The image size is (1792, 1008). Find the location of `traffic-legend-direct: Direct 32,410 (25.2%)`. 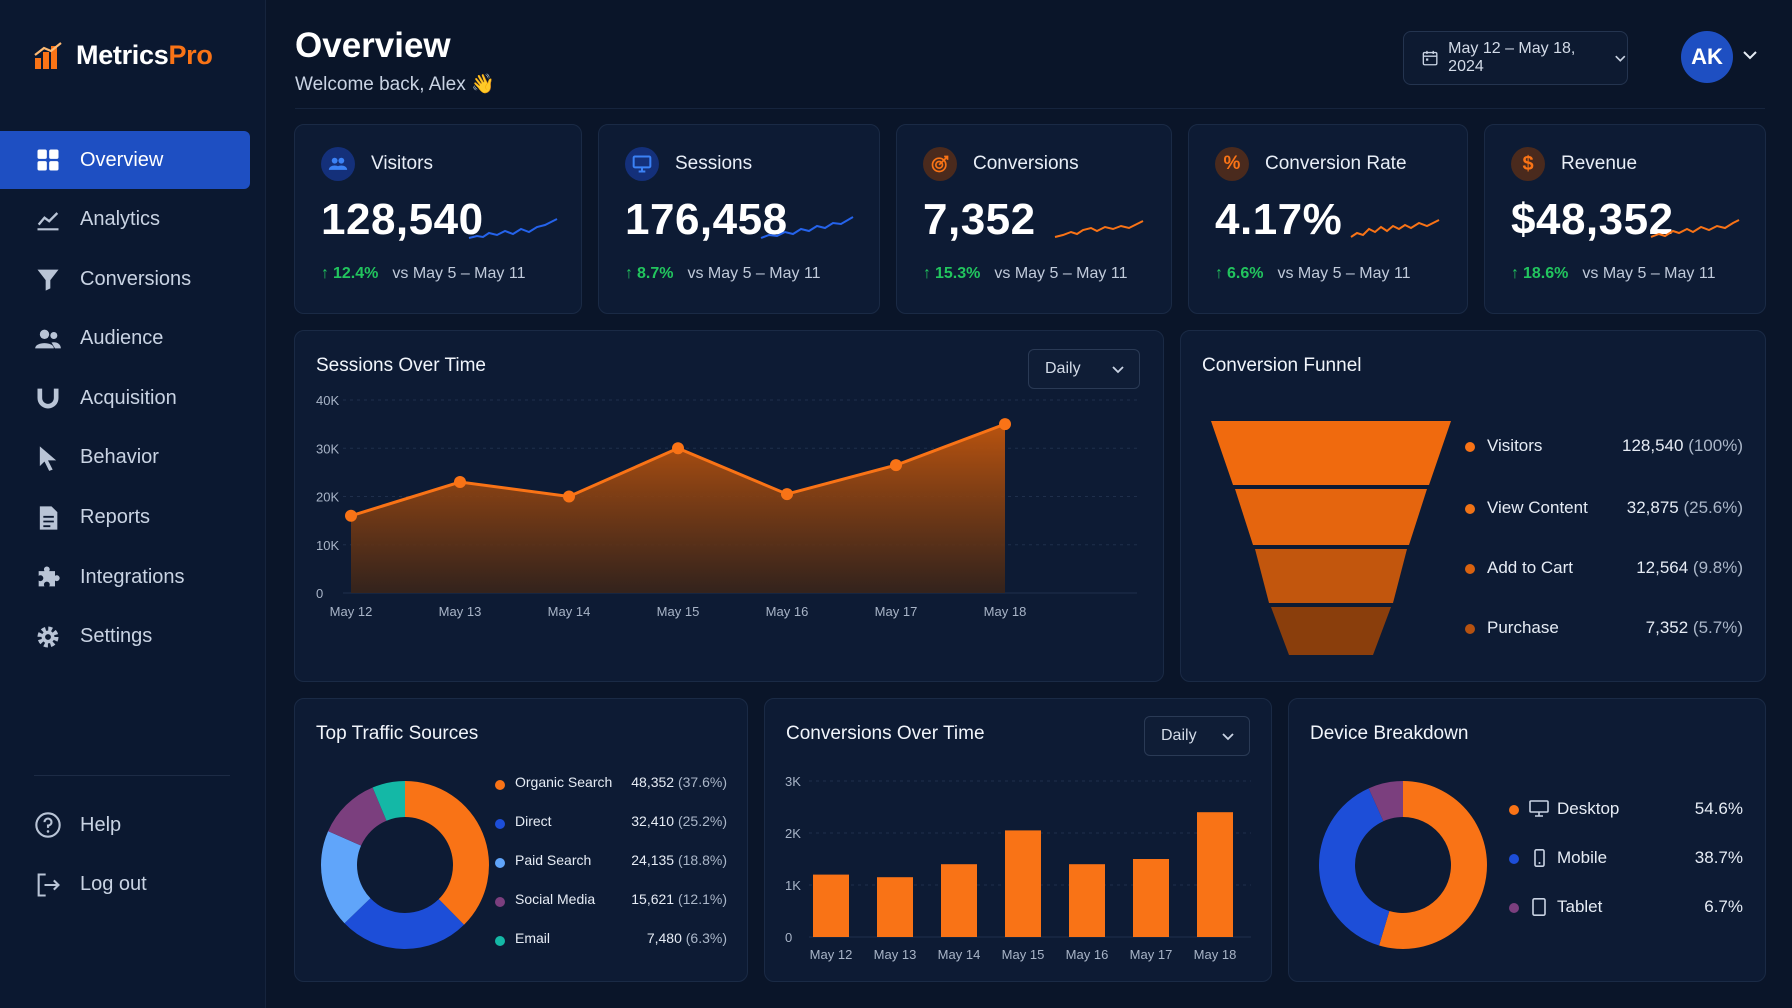

traffic-legend-direct: Direct 32,410 (25.2%) is located at coordinates (521, 824).